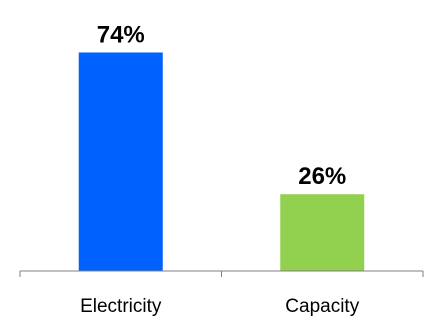 The width and height of the screenshot is (426, 320). Describe the element at coordinates (221, 273) in the screenshot. I see `x-axis` at that location.